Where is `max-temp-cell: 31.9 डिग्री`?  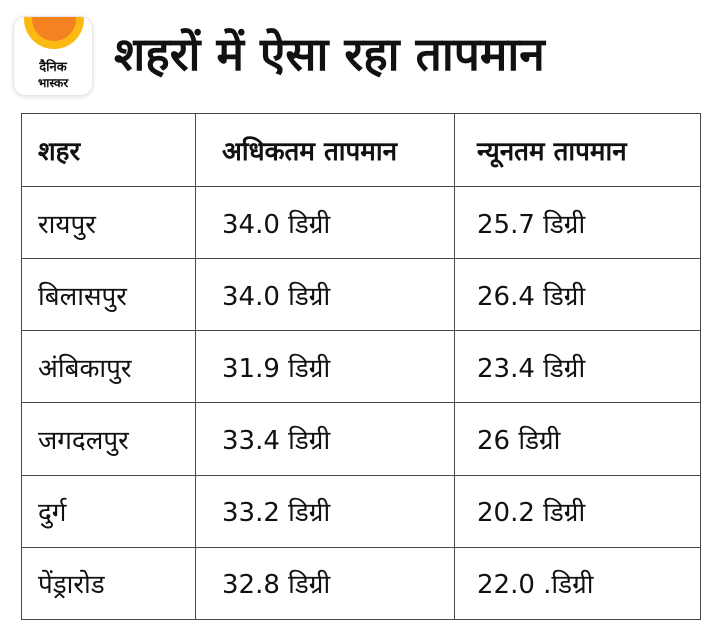 max-temp-cell: 31.9 डिग्री is located at coordinates (325, 367).